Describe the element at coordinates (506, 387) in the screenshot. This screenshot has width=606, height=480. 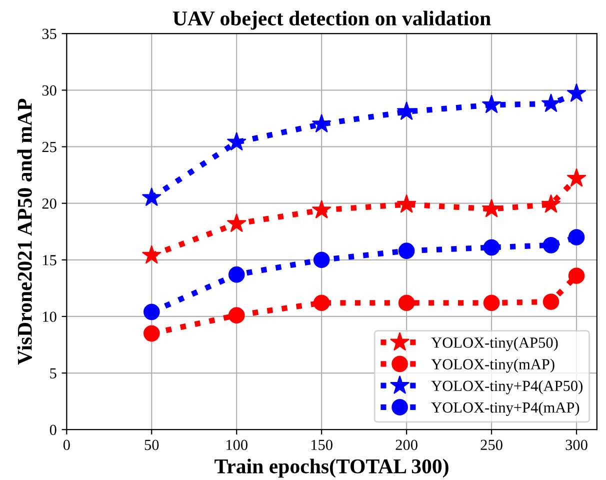
I see `legend-label: YOLOX-tiny+P4(AP50)` at that location.